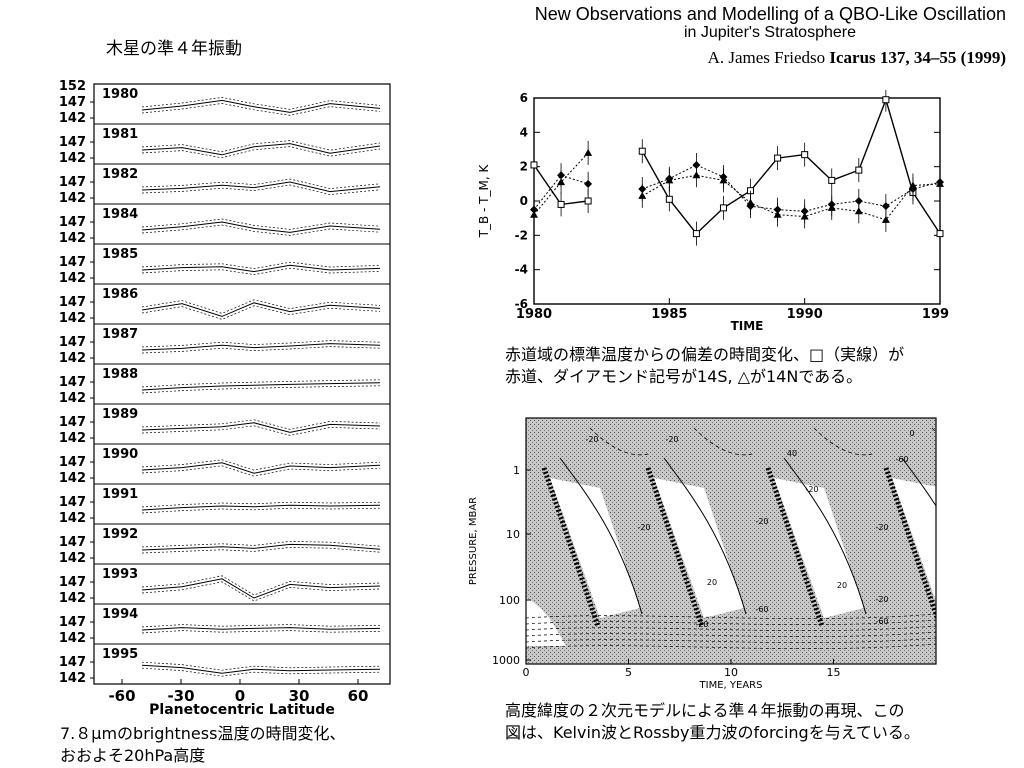  Describe the element at coordinates (203, 733) in the screenshot. I see `left-caption-line1: 7.８μmのbrightness温度の時間変化、` at that location.